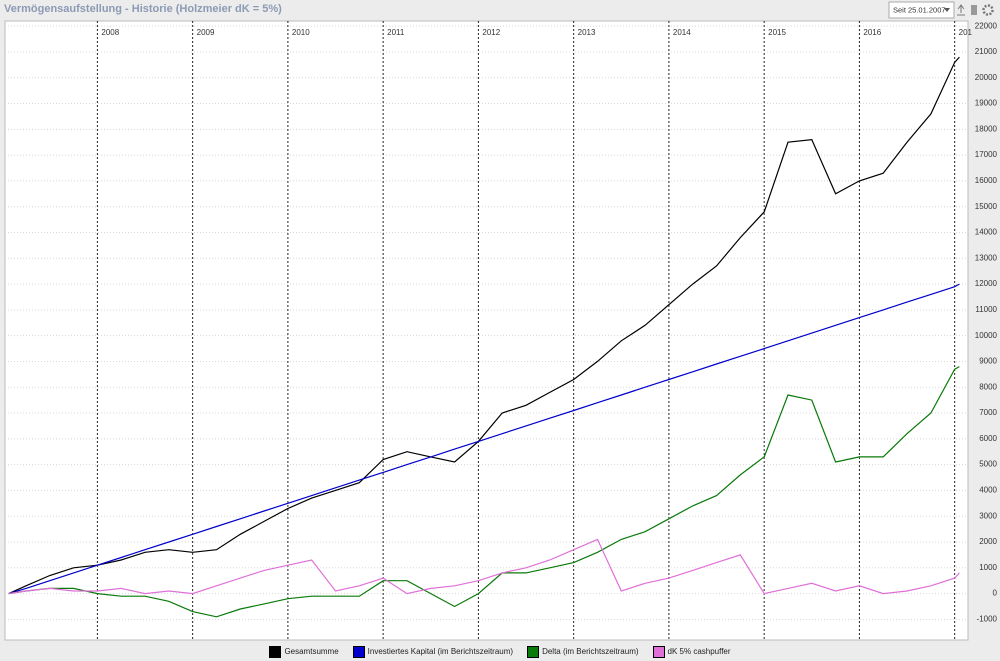 This screenshot has height=661, width=1000. Describe the element at coordinates (986, 283) in the screenshot. I see `y-tick-label: 12000` at that location.